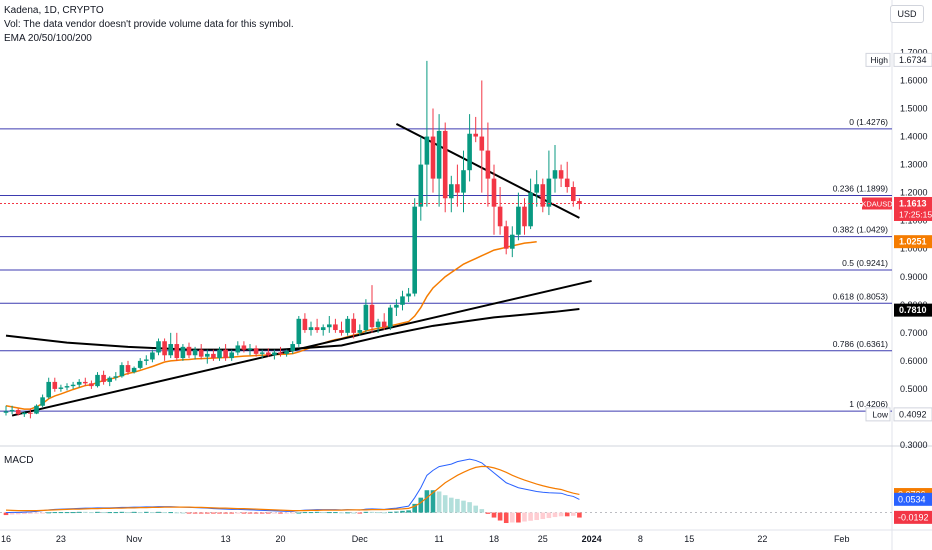 Image resolution: width=932 pixels, height=550 pixels. Describe the element at coordinates (914, 165) in the screenshot. I see `y-tick-label: 1.3000` at that location.